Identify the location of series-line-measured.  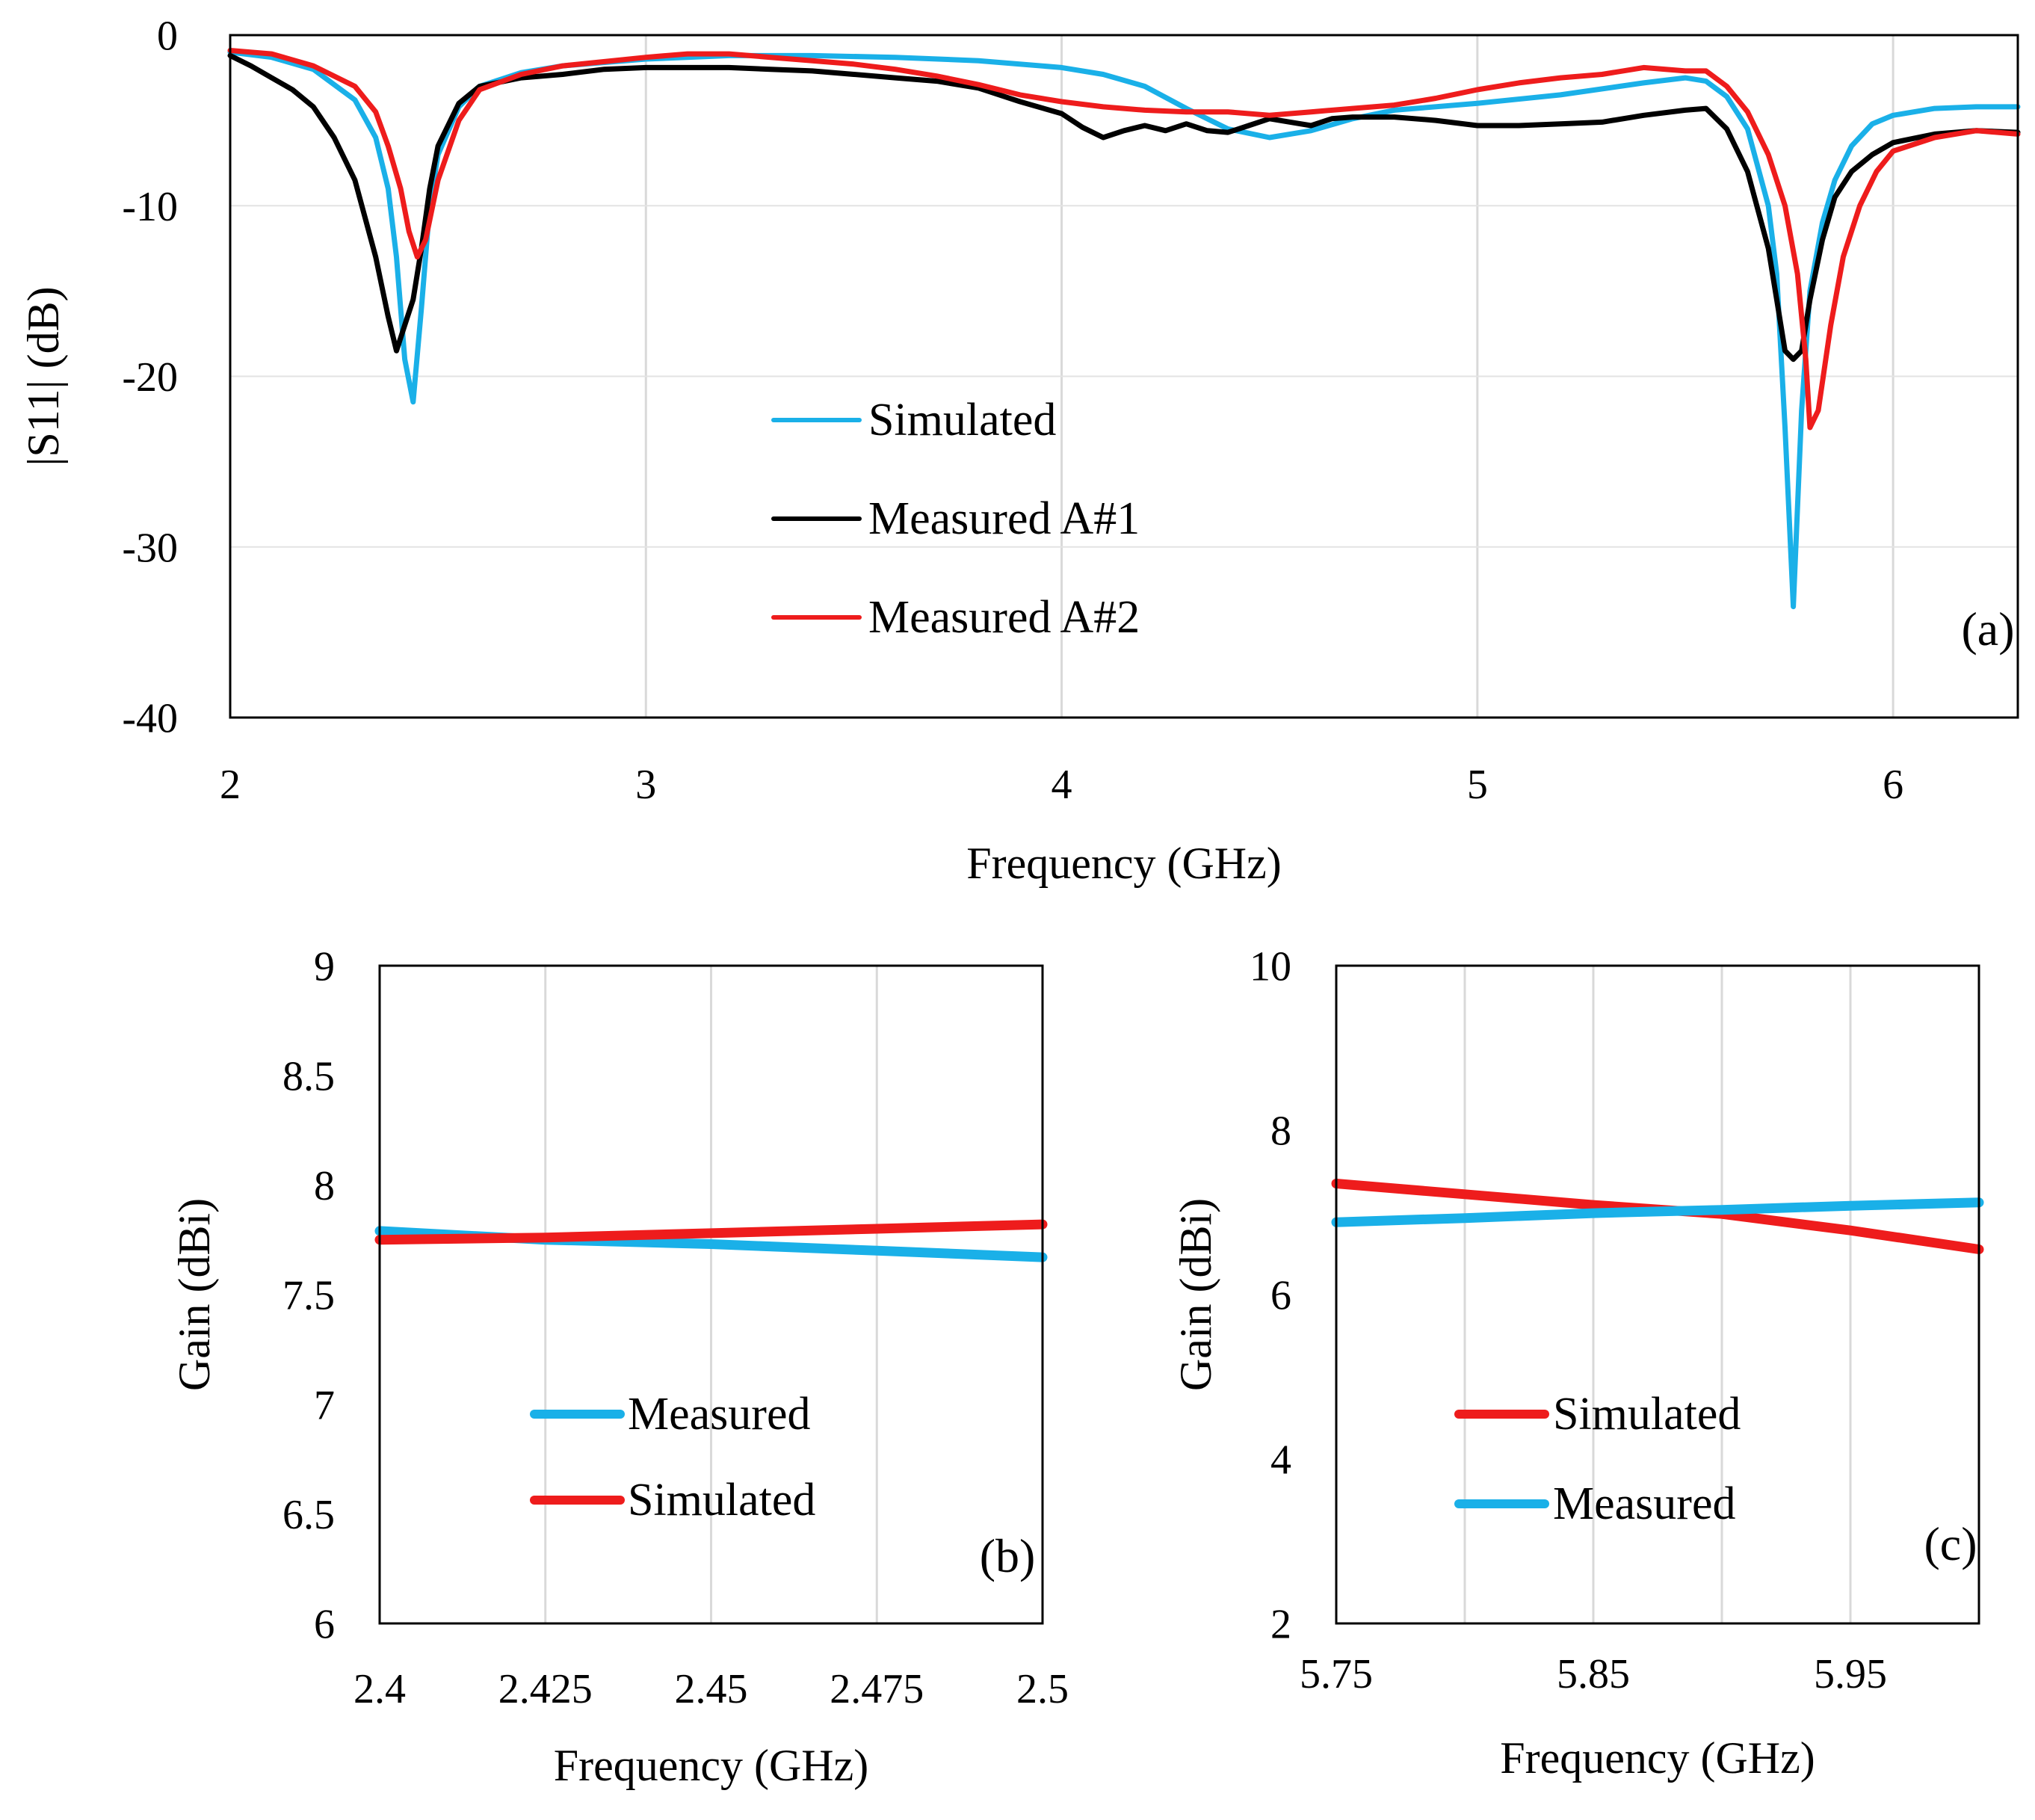
(1657, 1212).